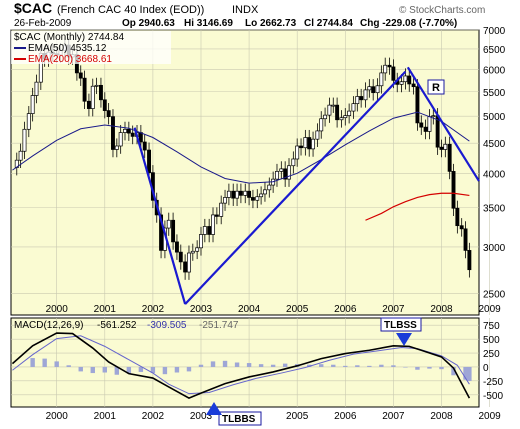  What do you see at coordinates (167, 325) in the screenshot?
I see `macd-signal-value: -309.505` at bounding box center [167, 325].